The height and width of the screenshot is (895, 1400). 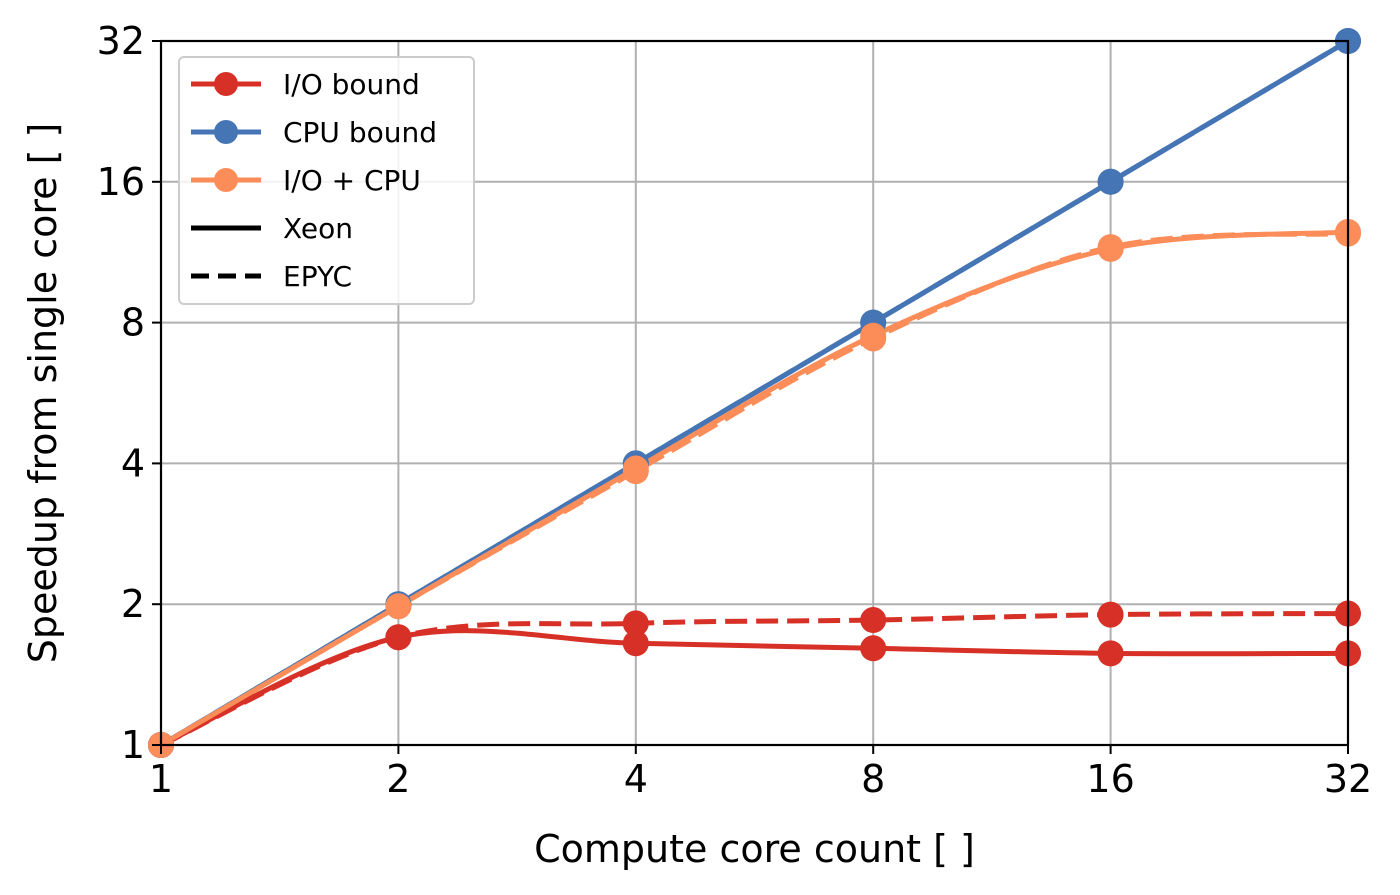 I want to click on legend-label: I/O bound, so click(x=351, y=84).